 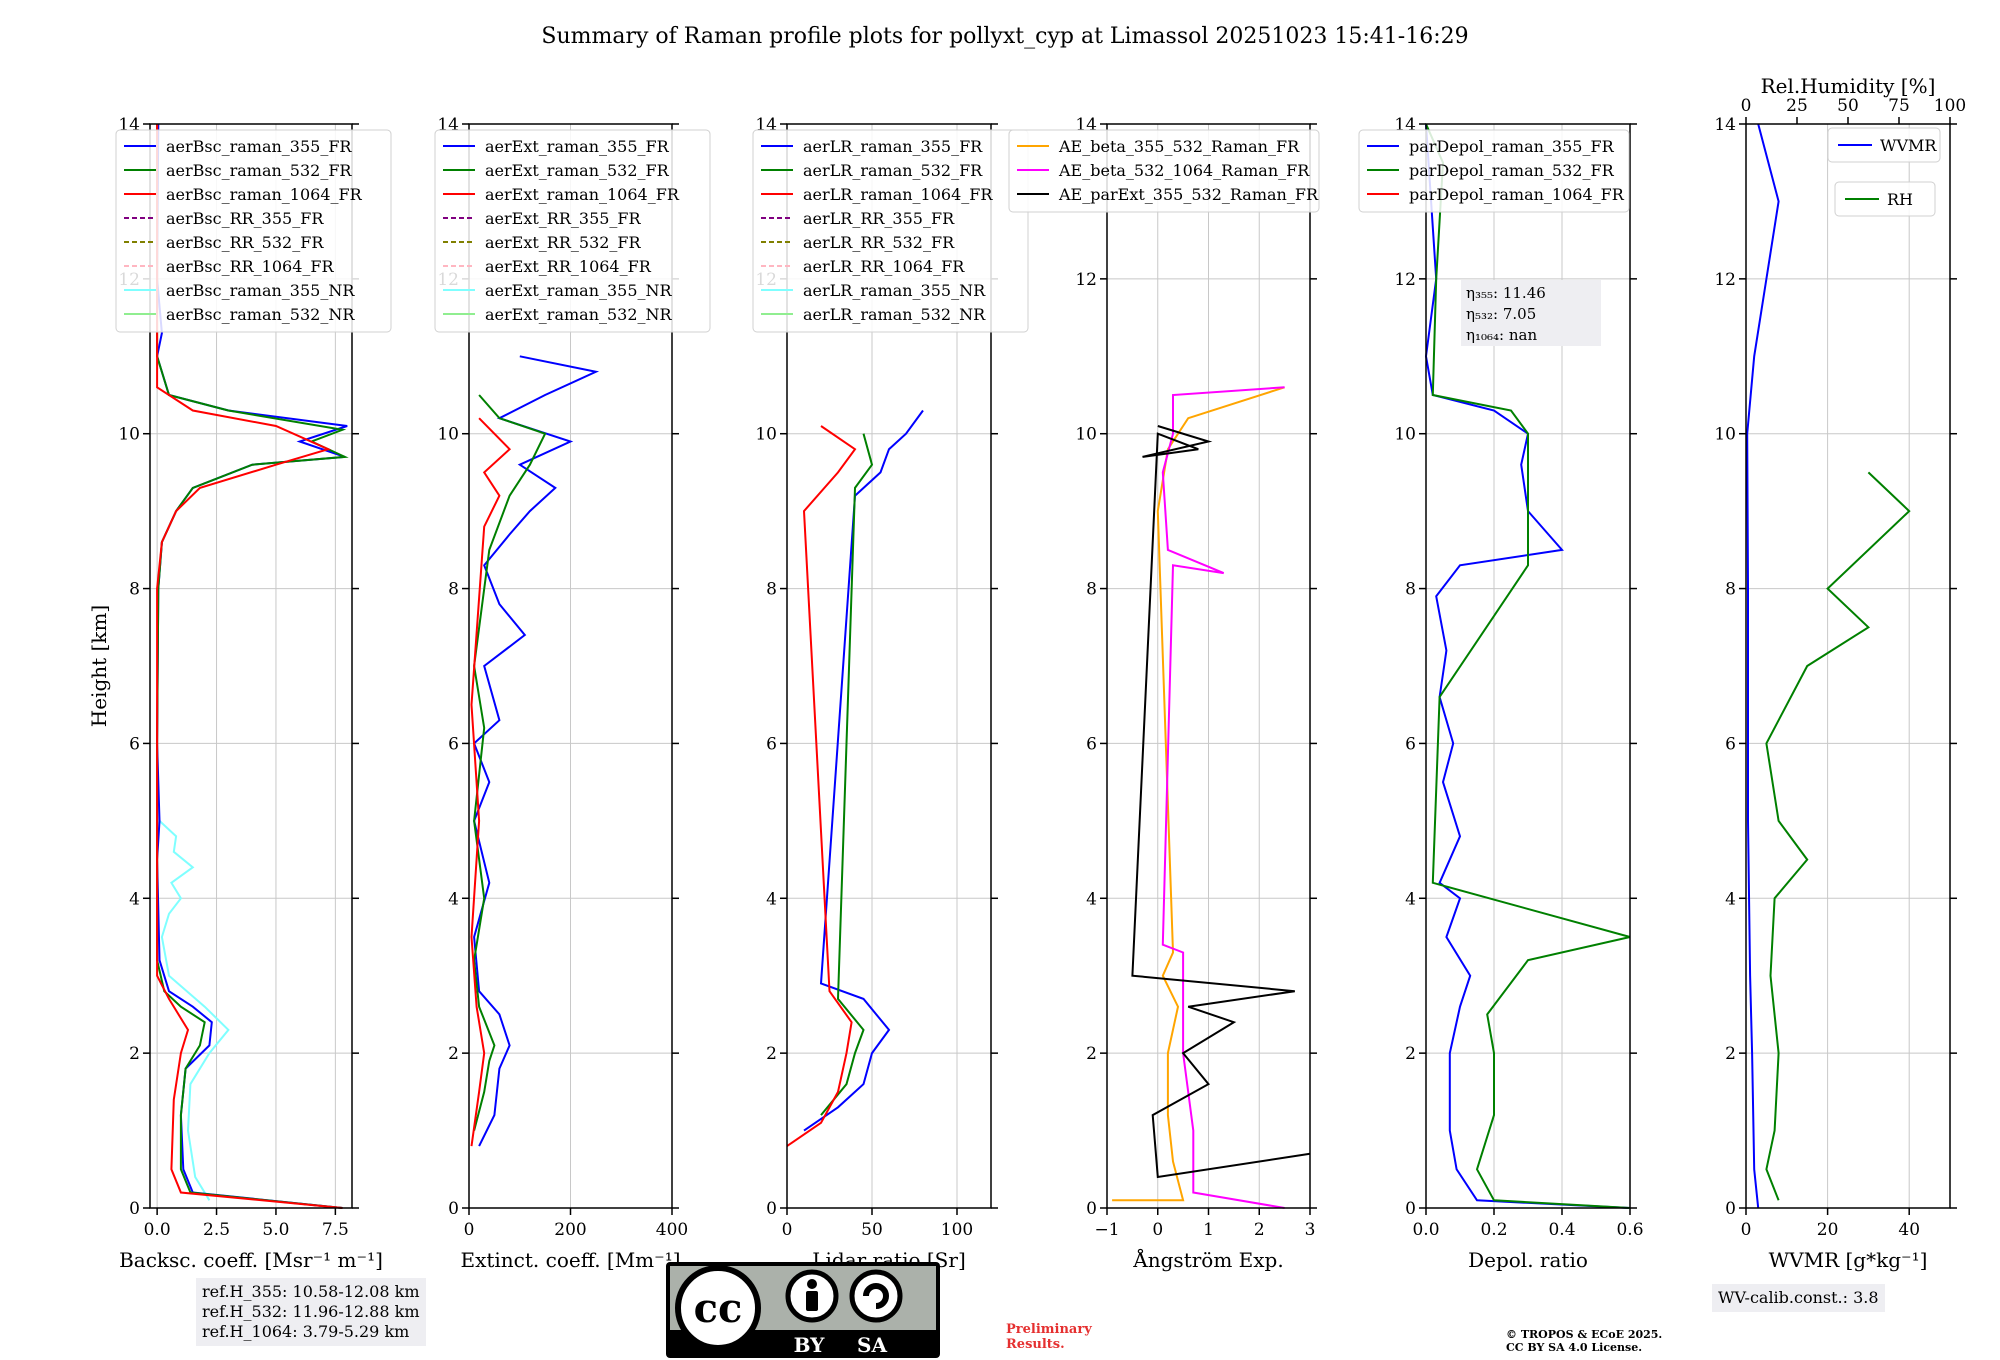 I want to click on legend-label: aerExt_raman_532_FR, so click(x=577, y=170).